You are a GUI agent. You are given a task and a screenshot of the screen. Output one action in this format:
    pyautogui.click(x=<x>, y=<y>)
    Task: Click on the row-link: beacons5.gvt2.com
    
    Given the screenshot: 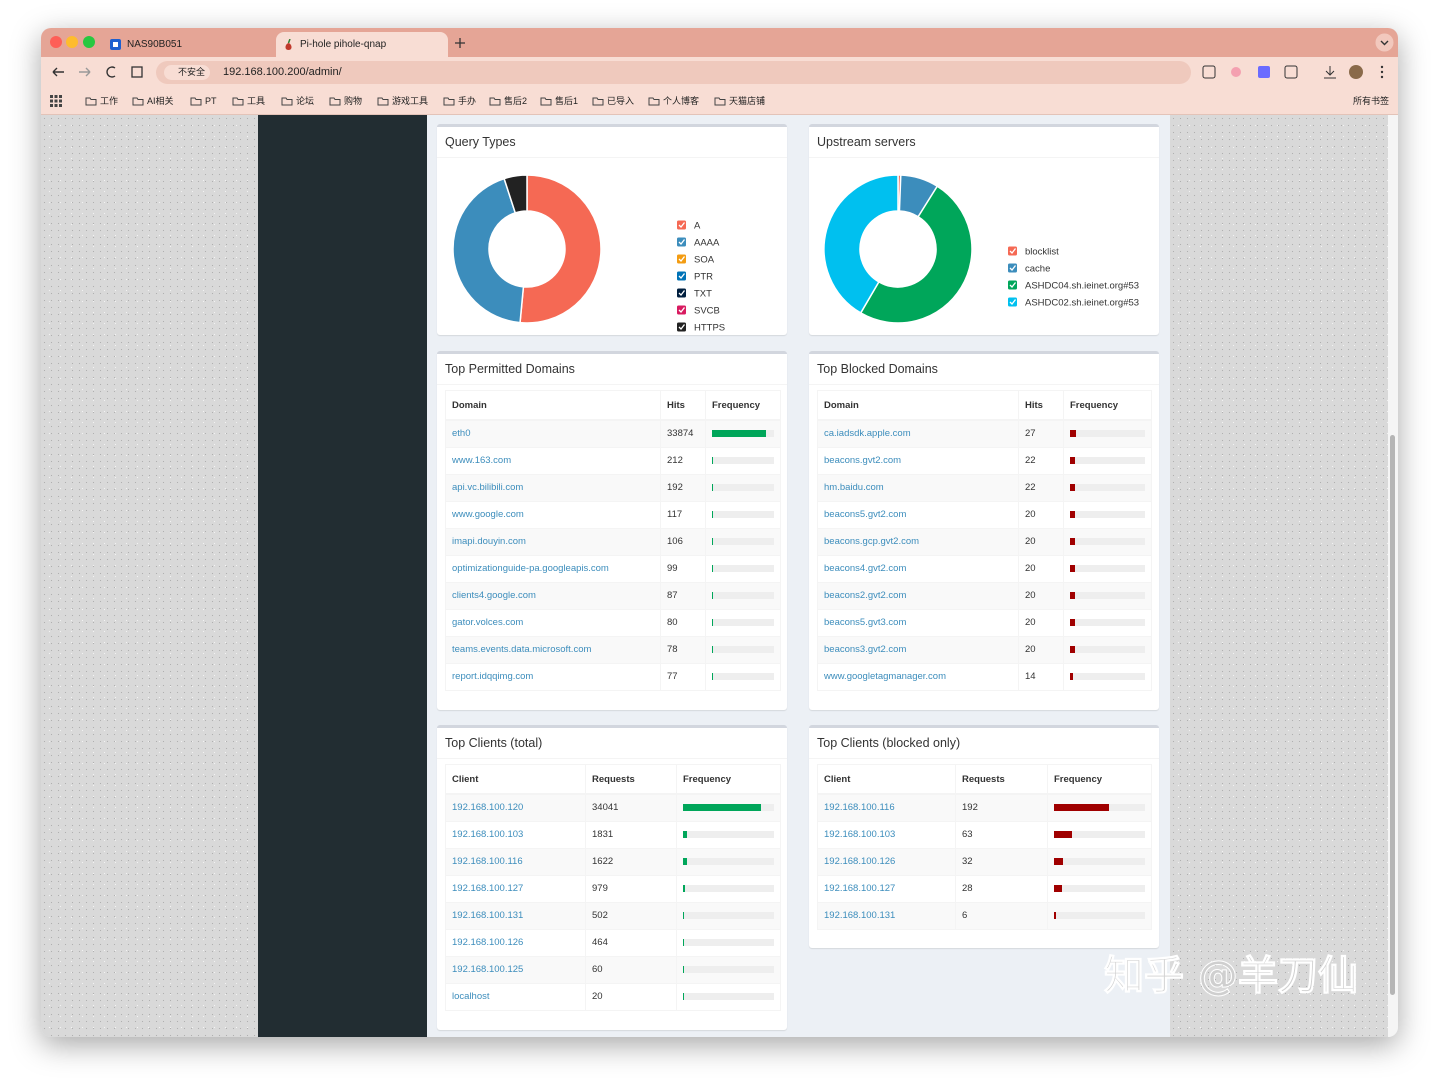 What is the action you would take?
    pyautogui.click(x=865, y=514)
    